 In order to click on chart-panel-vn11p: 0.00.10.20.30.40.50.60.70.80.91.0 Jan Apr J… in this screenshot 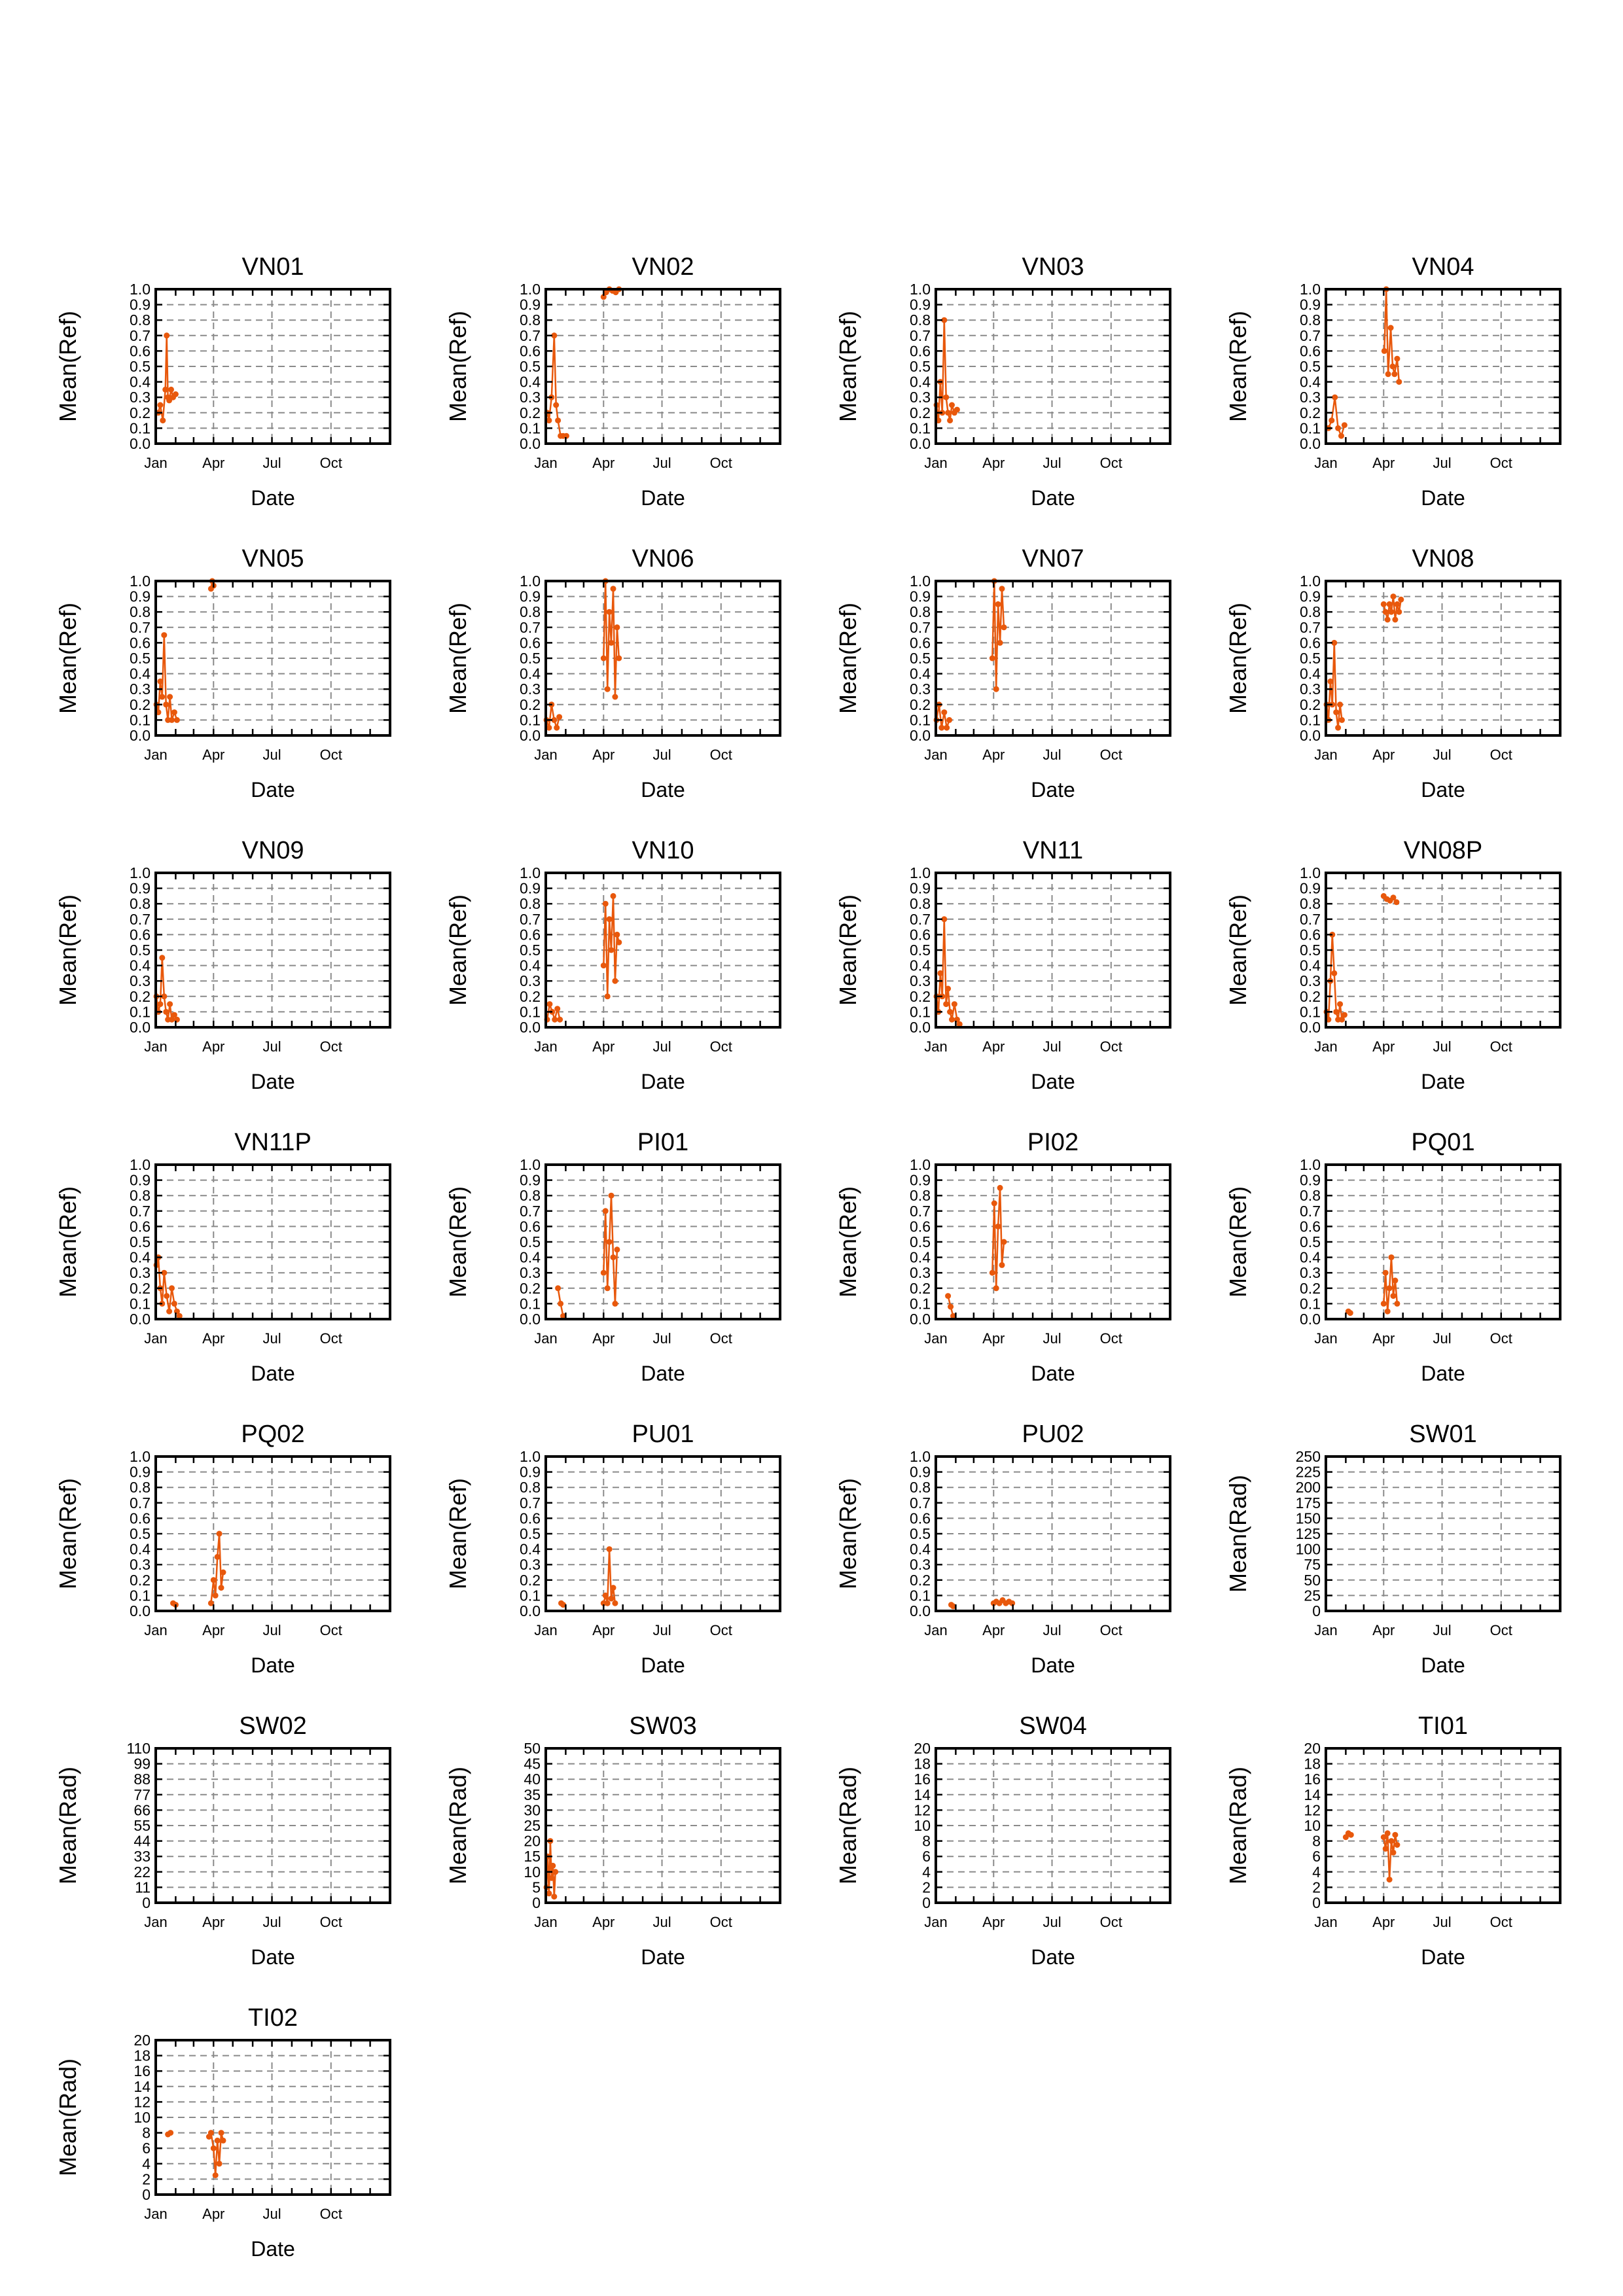, I will do `click(222, 1257)`.